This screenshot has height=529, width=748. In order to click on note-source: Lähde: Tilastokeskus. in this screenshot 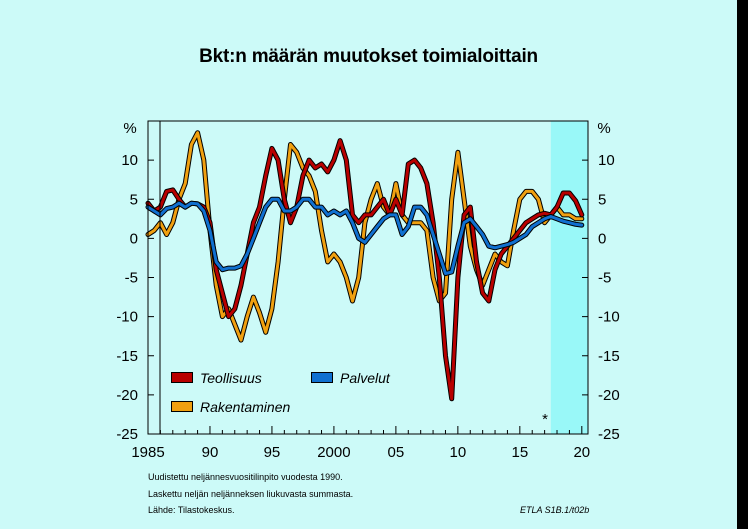, I will do `click(191, 510)`.